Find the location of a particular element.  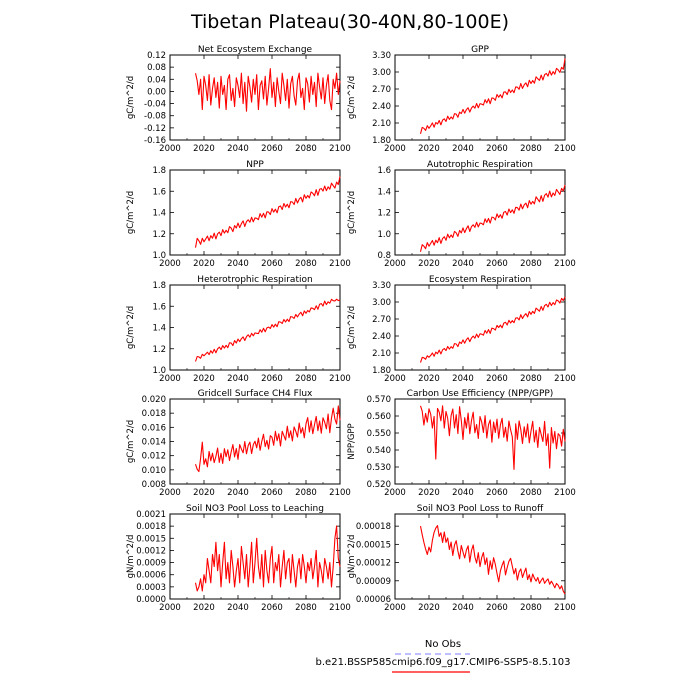

y-tick-label: 1.8 is located at coordinates (159, 171).